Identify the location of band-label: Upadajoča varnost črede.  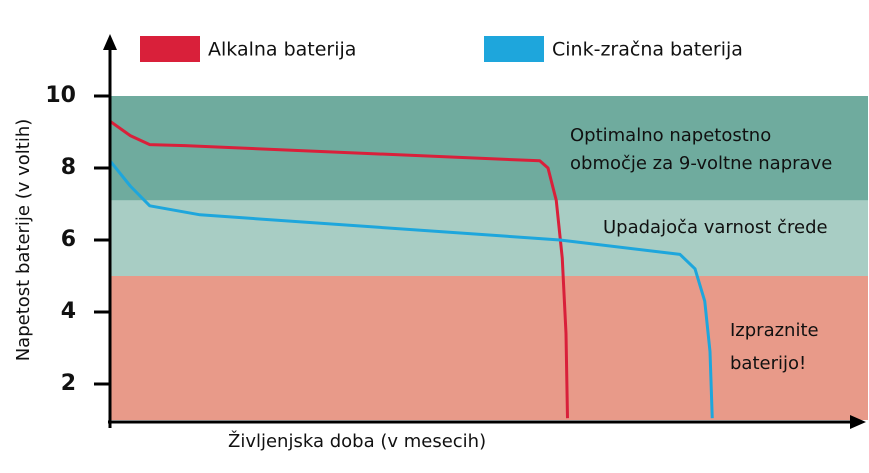
(715, 227).